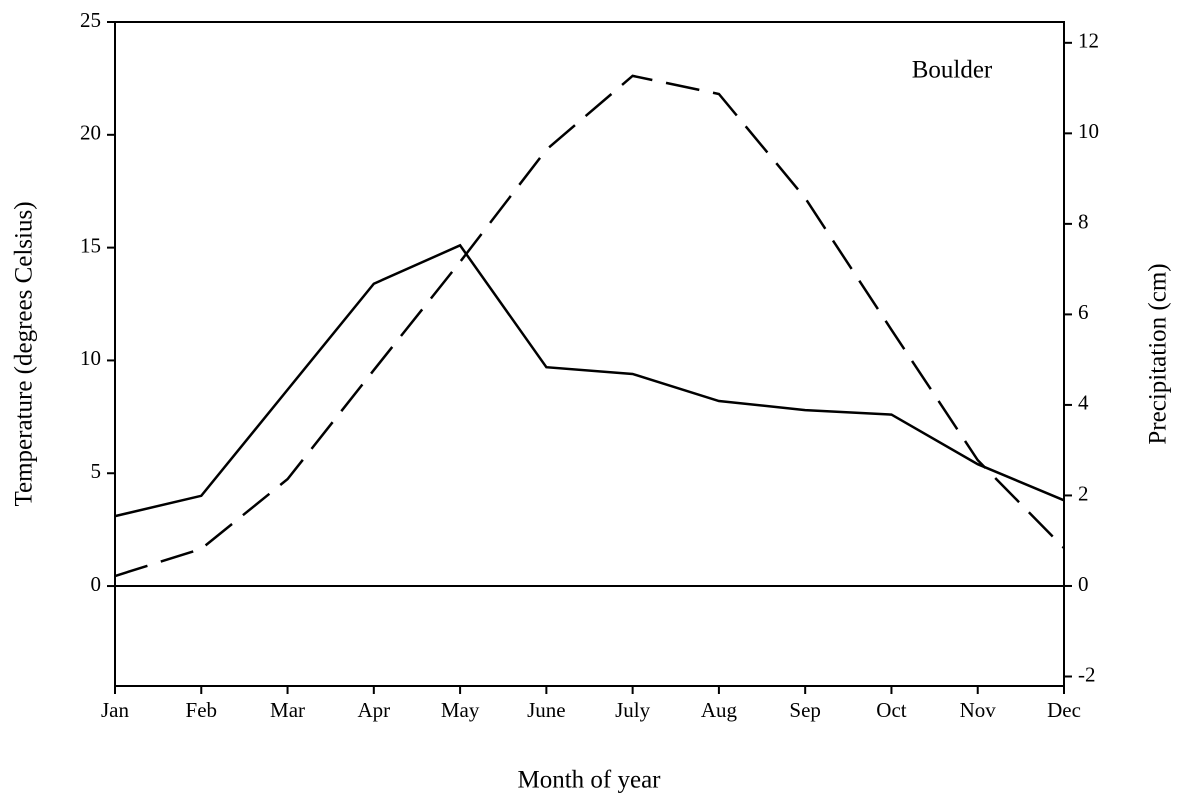 The width and height of the screenshot is (1182, 803). I want to click on y2-tick-label: 2, so click(1083, 493).